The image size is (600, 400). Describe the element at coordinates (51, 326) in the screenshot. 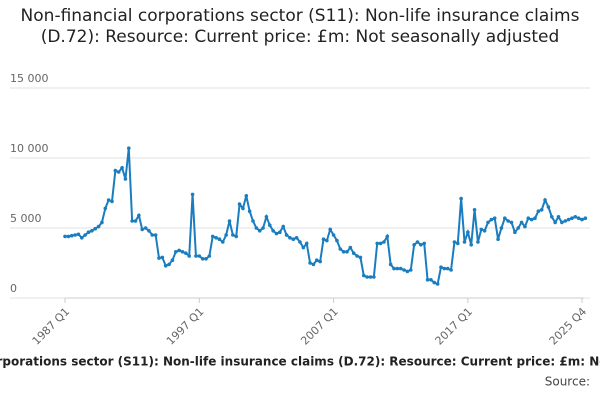

I see `x-tick-label: 1987 Q1` at that location.